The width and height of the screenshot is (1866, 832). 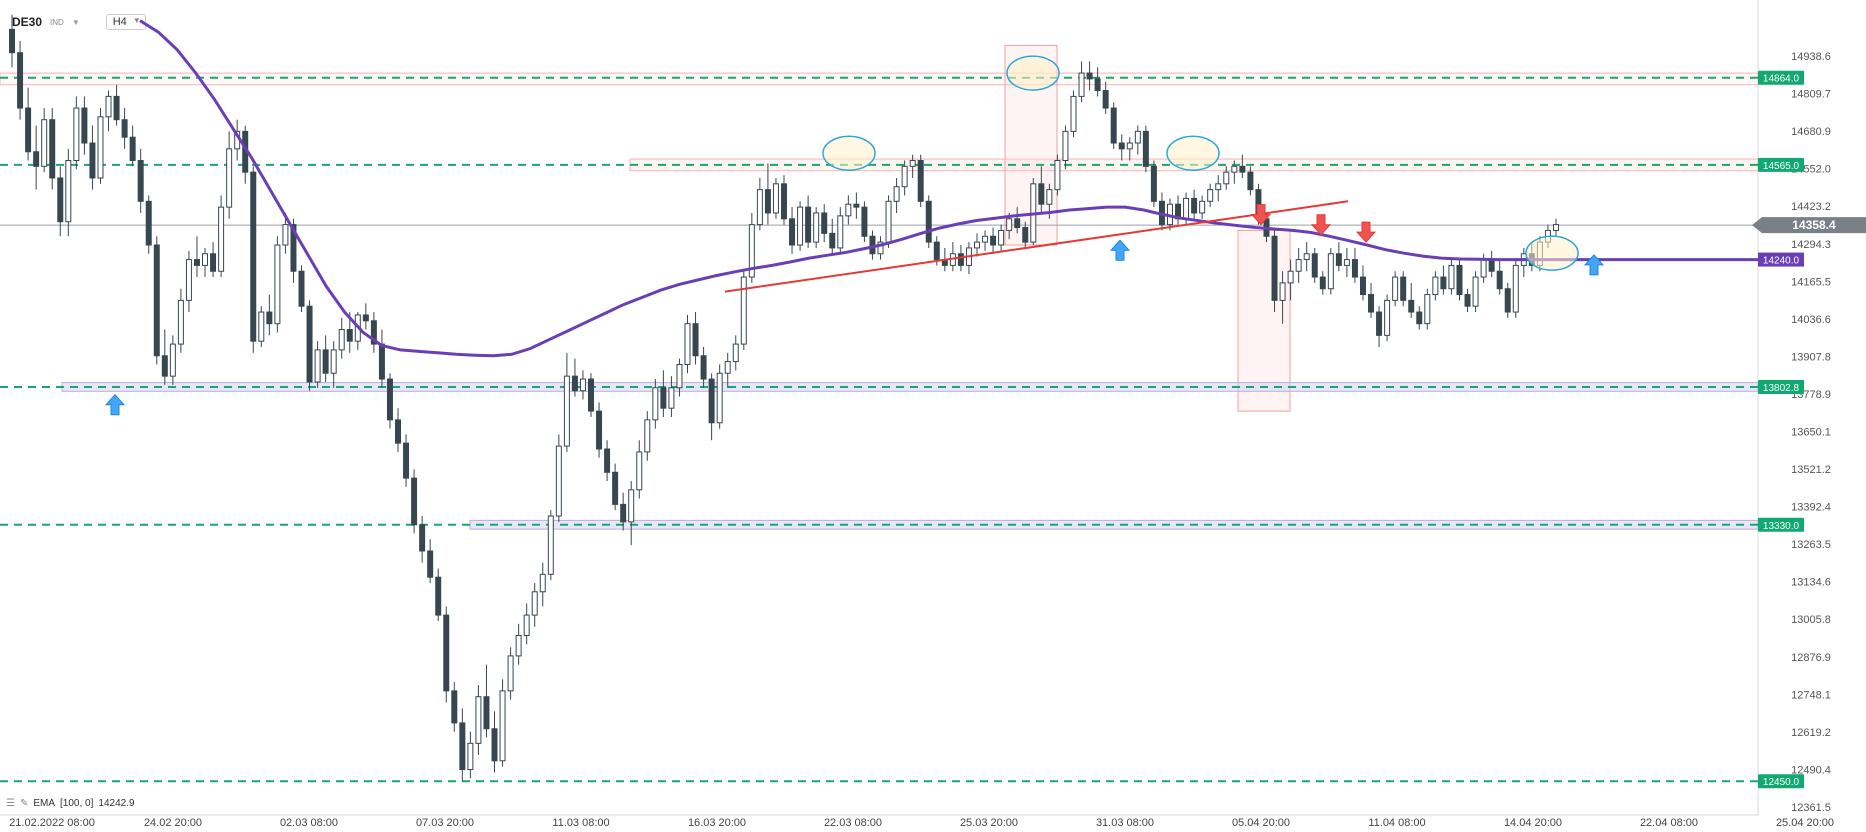 I want to click on settings-icon: ✎, so click(x=24, y=803).